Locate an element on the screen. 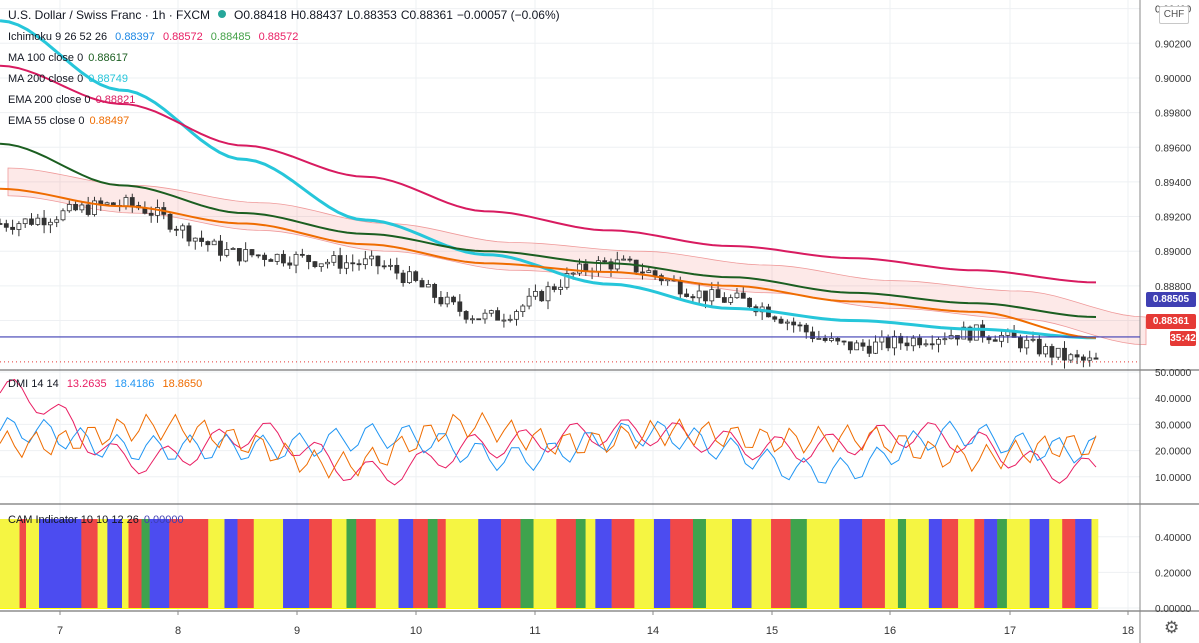 Image resolution: width=1199 pixels, height=643 pixels. legend-cam: CAM Indicator 10 10 12 26 0.00000 is located at coordinates (96, 520).